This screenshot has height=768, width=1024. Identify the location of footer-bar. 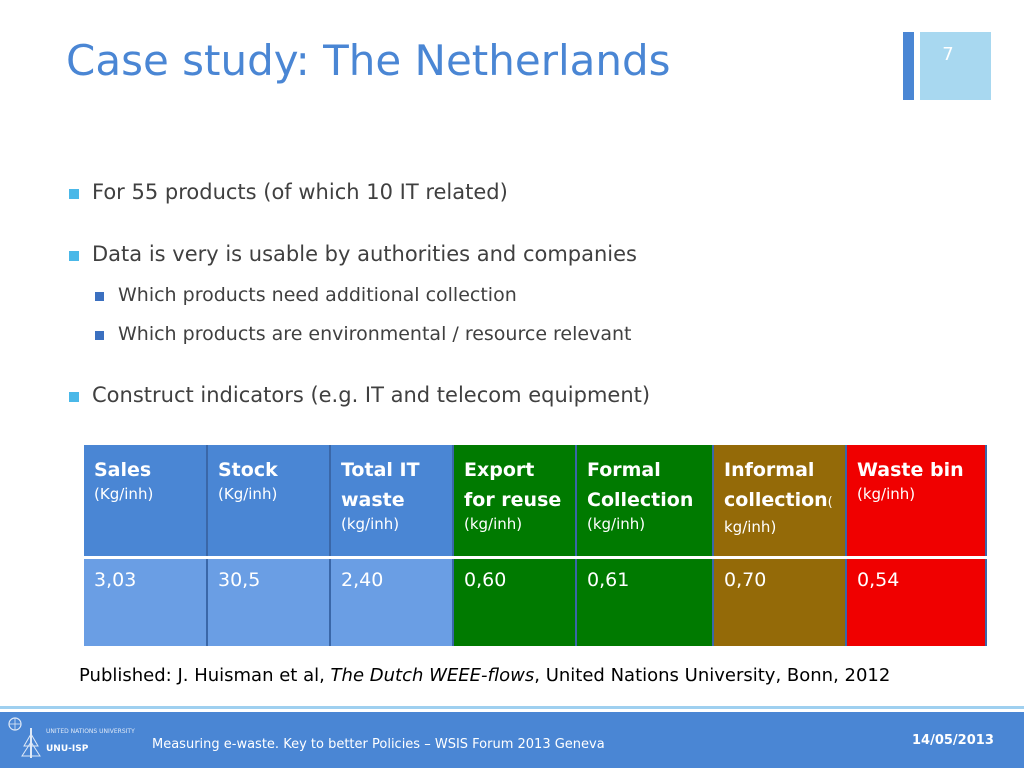
(512, 740).